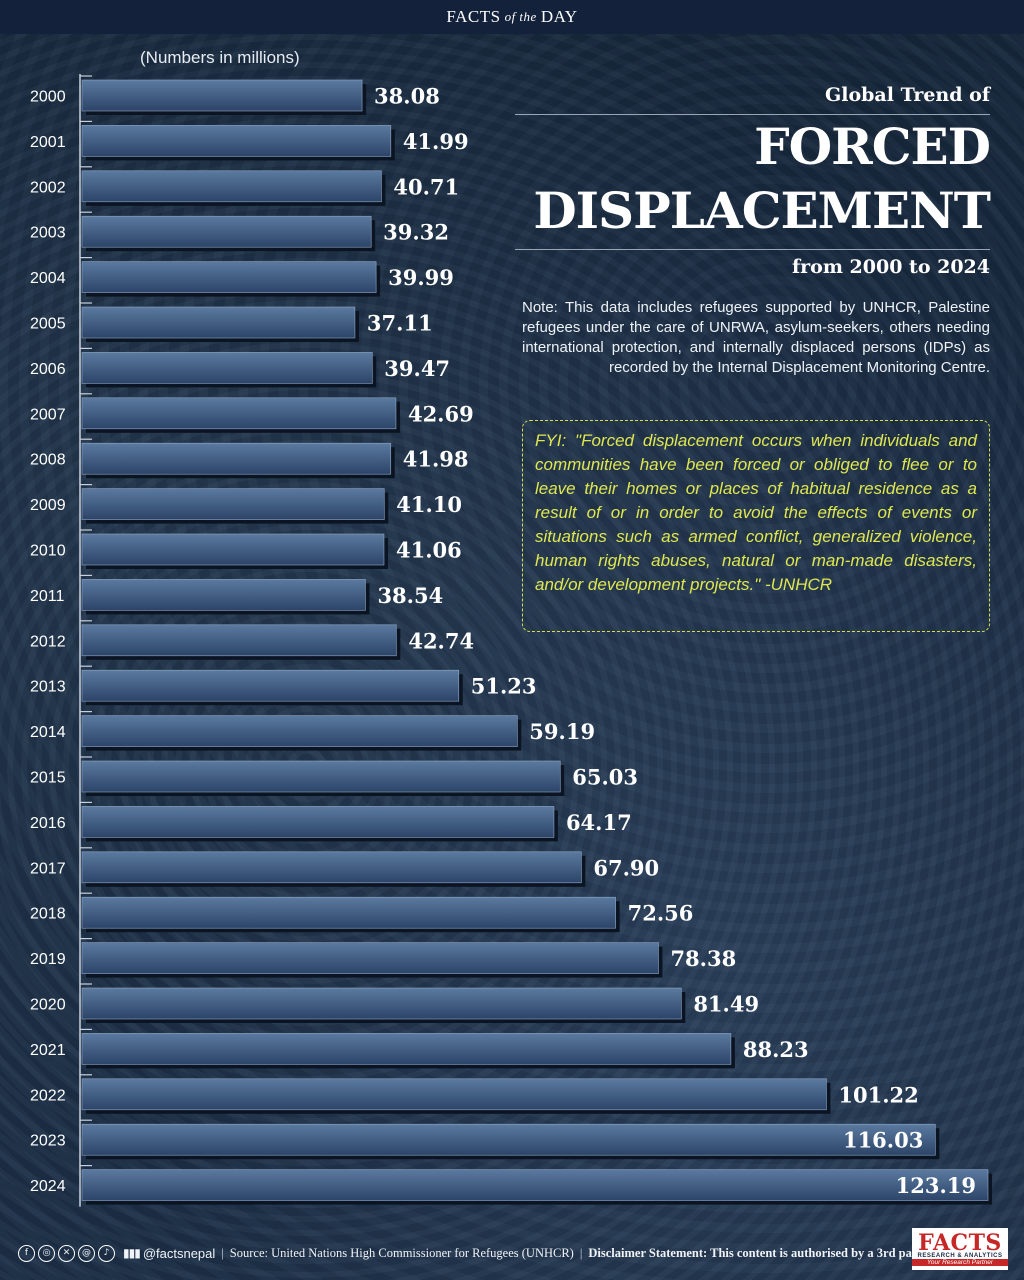 This screenshot has width=1024, height=1280. Describe the element at coordinates (436, 459) in the screenshot. I see `value-label: 41.98` at that location.